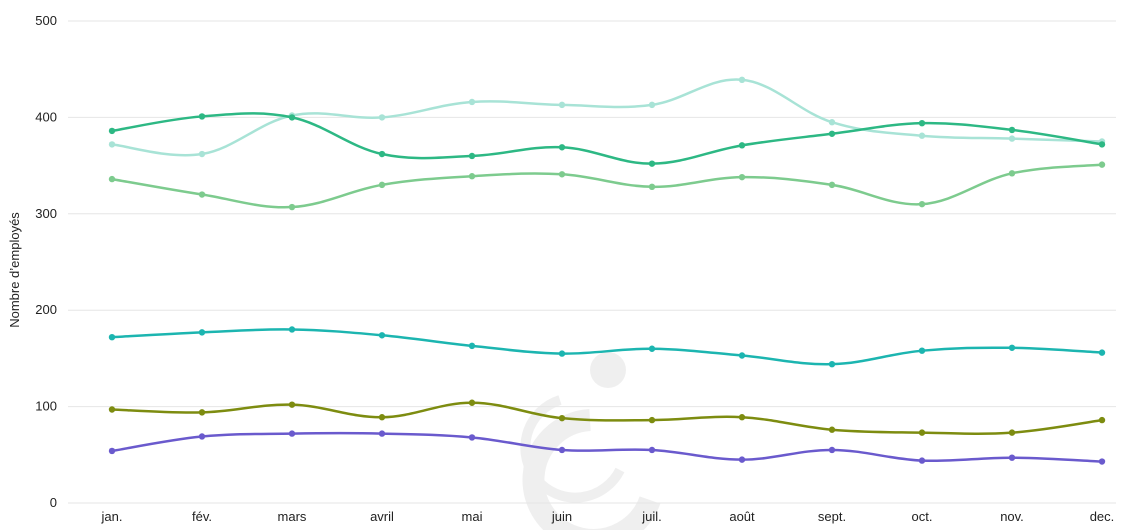  What do you see at coordinates (1102, 516) in the screenshot?
I see `x-tick-label: dec.` at bounding box center [1102, 516].